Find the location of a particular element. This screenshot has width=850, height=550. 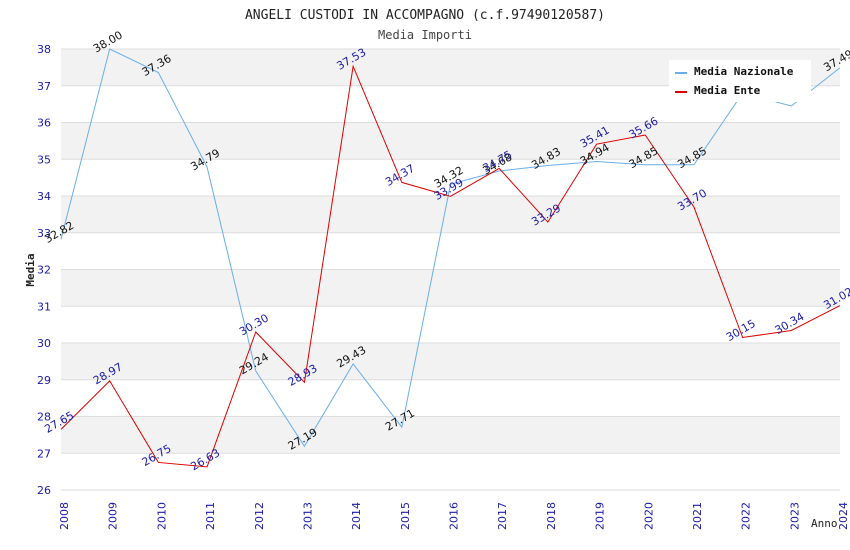

y-axis-label: Media is located at coordinates (30, 269).